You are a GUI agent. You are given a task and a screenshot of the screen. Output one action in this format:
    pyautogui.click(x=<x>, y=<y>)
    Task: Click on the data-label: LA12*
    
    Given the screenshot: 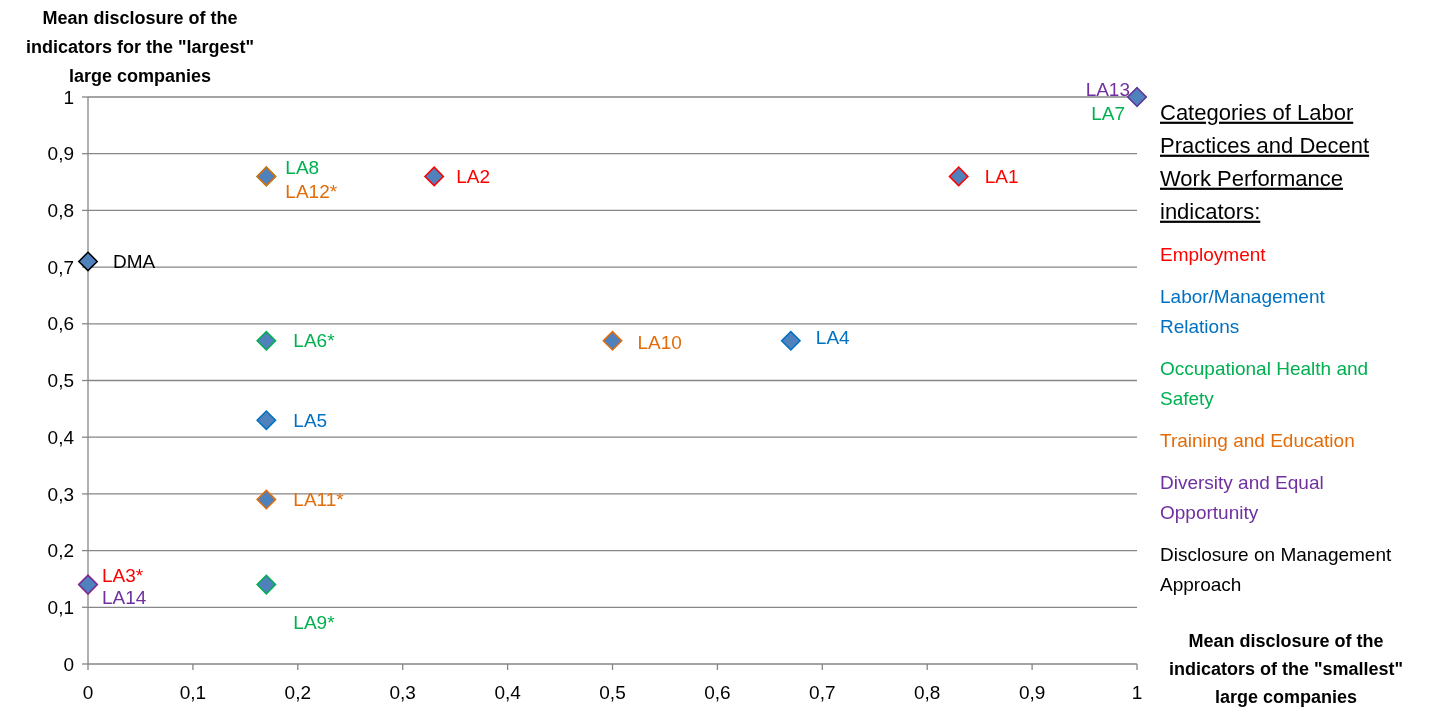 What is the action you would take?
    pyautogui.click(x=311, y=192)
    